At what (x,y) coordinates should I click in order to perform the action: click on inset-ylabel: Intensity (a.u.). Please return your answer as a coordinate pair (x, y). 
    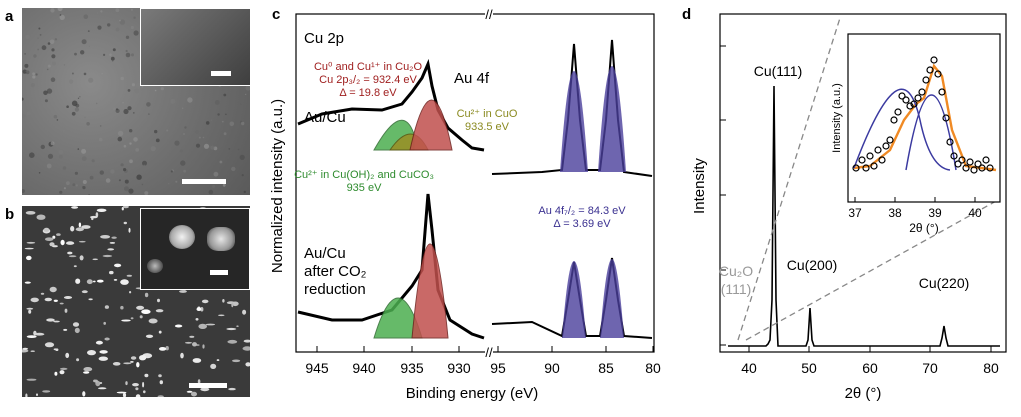
    Looking at the image, I should click on (837, 118).